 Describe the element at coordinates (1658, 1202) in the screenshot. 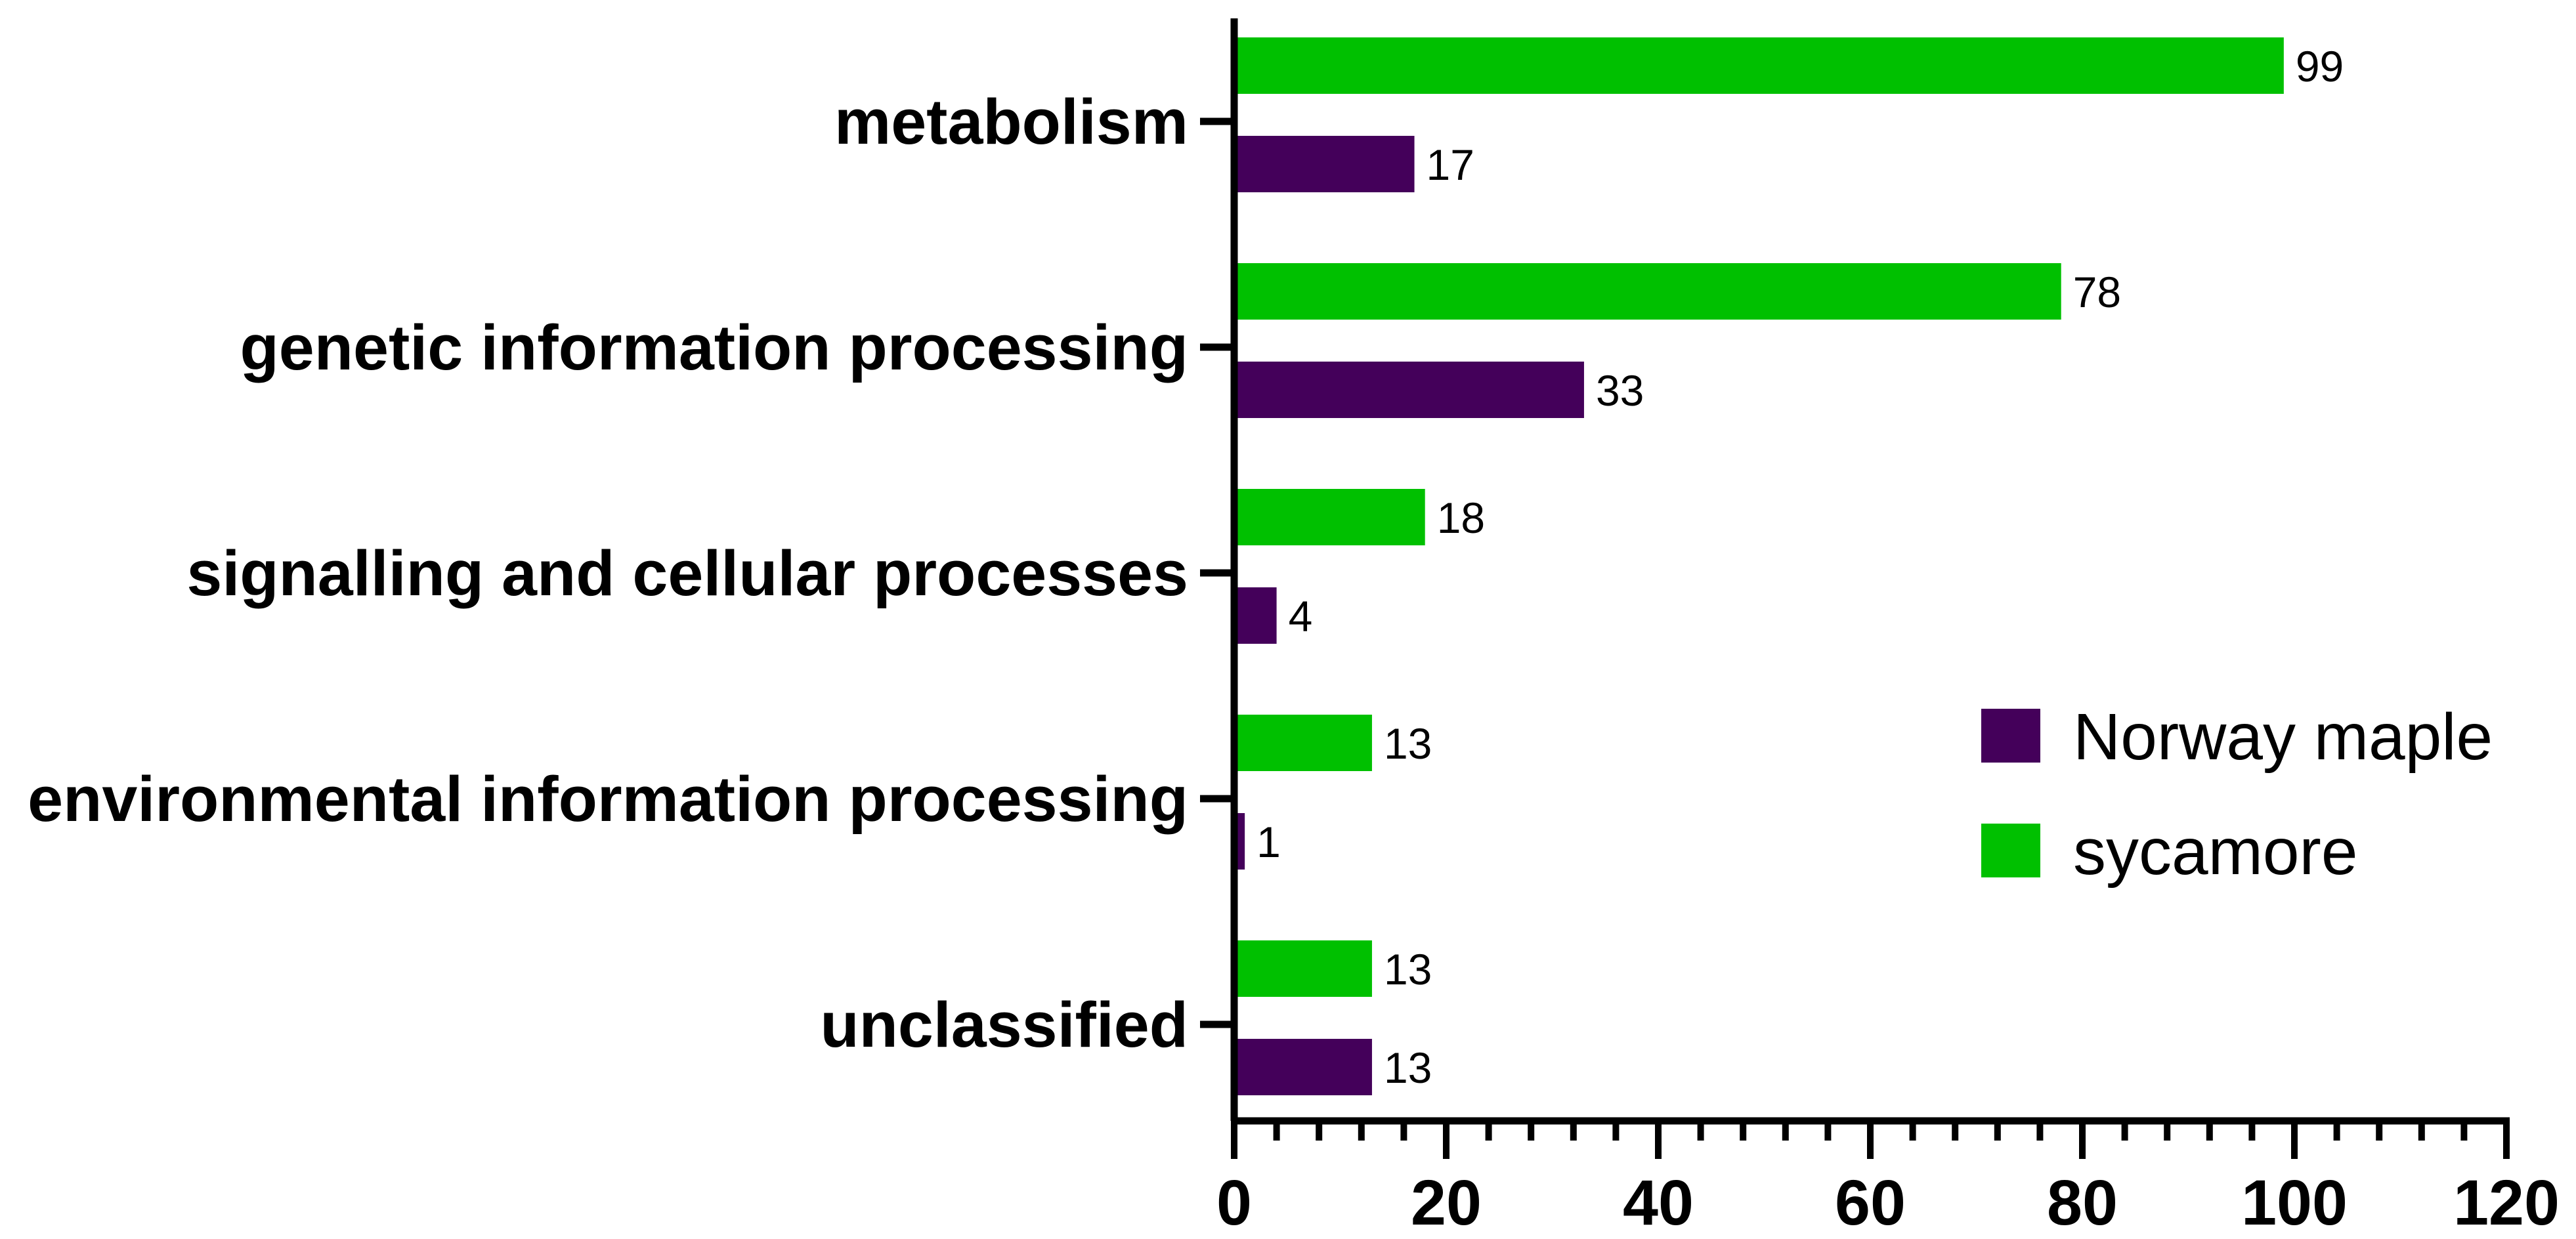

I see `x-tick-label-40: 40` at that location.